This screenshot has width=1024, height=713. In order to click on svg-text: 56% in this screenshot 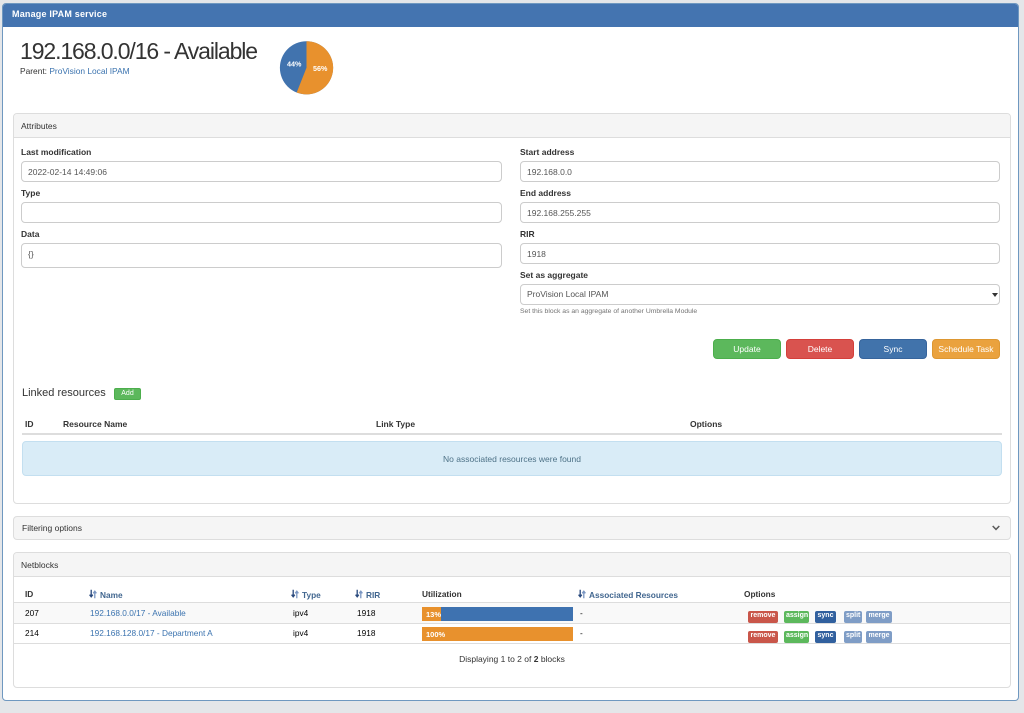, I will do `click(320, 68)`.